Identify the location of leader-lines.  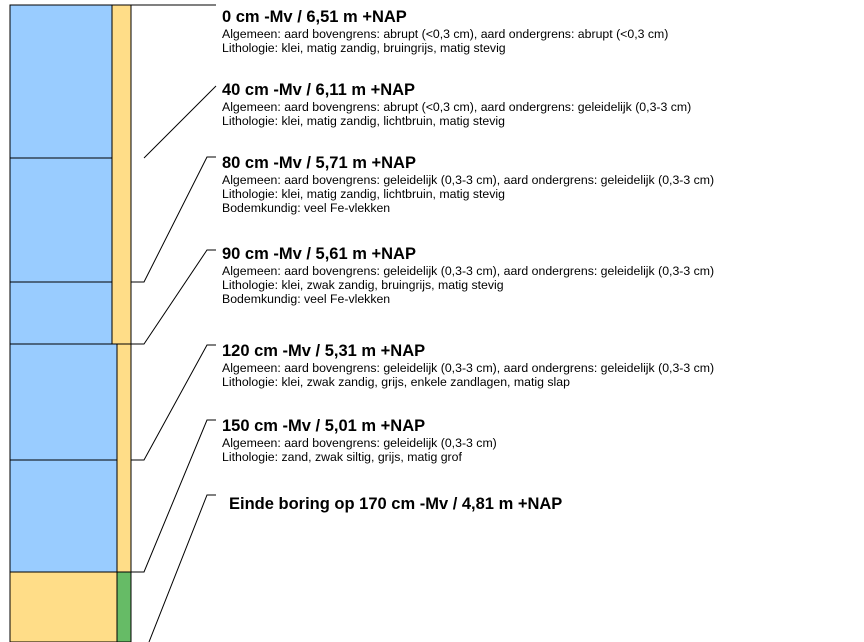
(174, 323).